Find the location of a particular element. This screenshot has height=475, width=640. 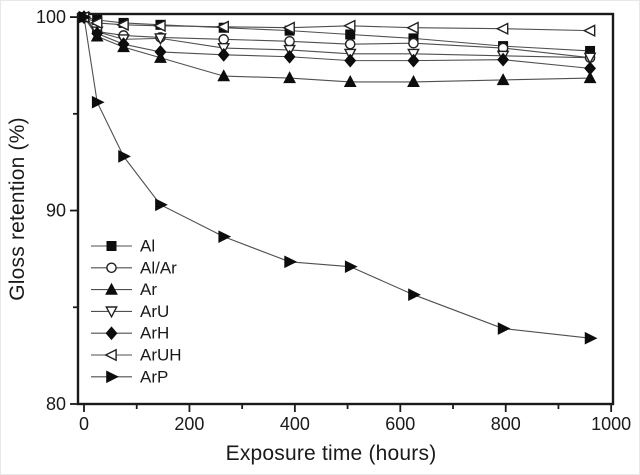

series-ArH is located at coordinates (337, 42).